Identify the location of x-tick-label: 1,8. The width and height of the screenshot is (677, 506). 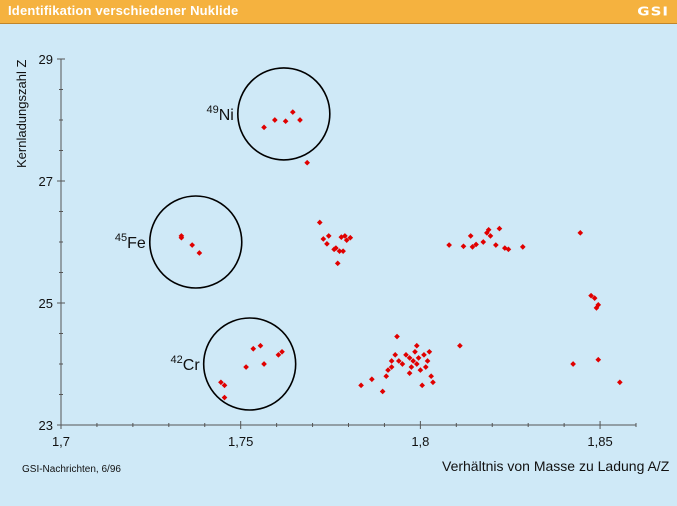
(420, 441).